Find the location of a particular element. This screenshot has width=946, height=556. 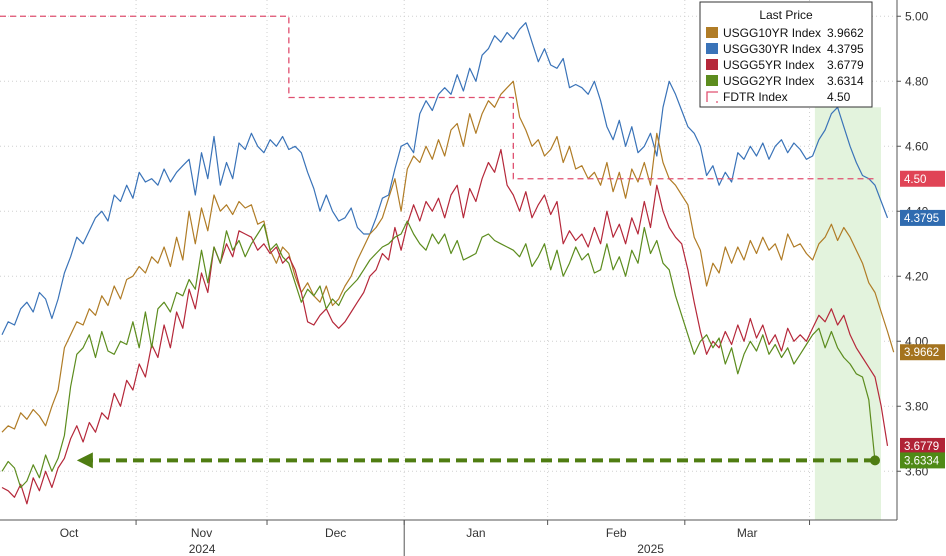

legend-entry-name: FDTR Index is located at coordinates (755, 97).